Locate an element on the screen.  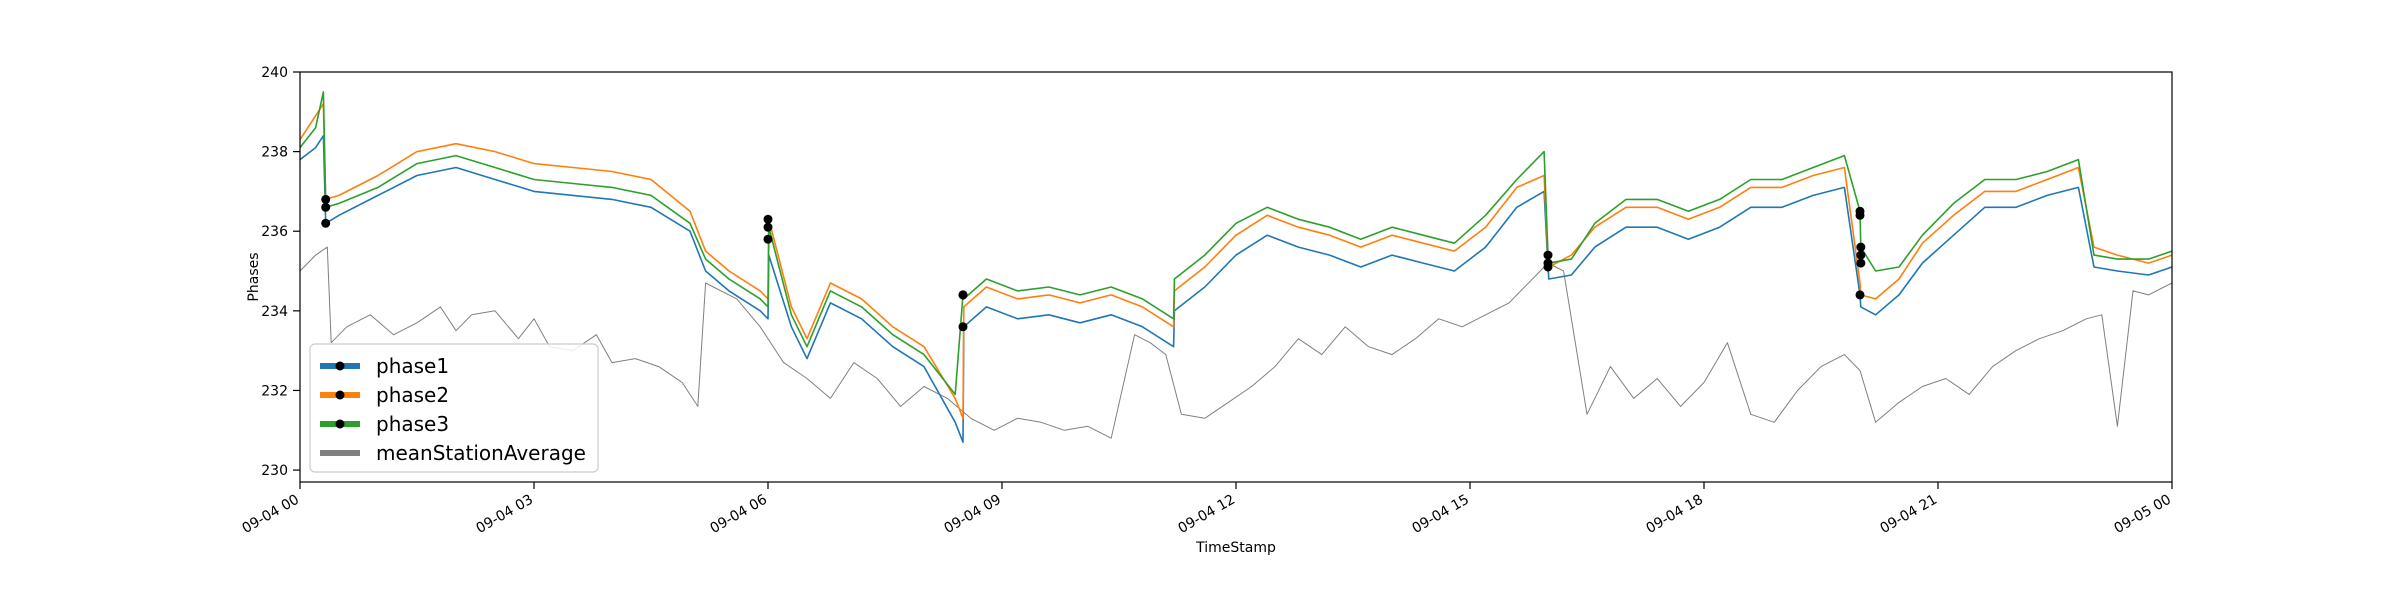
y-tick-label: 232 is located at coordinates (274, 391).